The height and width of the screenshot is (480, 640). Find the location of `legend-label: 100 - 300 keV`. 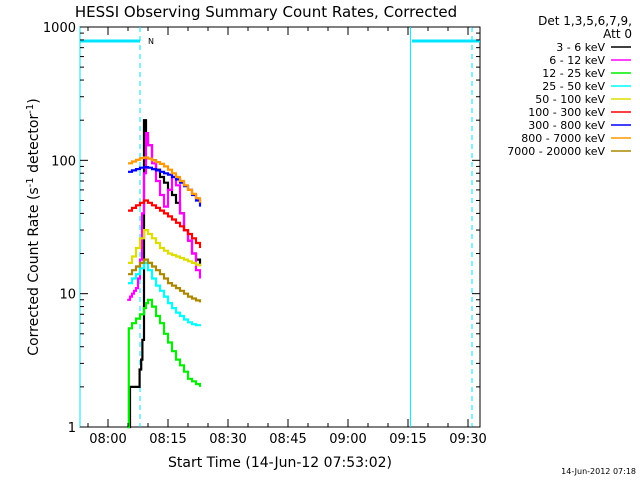

legend-label: 100 - 300 keV is located at coordinates (566, 112).